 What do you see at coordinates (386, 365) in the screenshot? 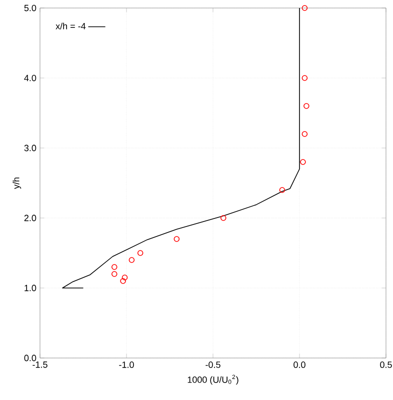
I see `x-tick-label: 0.5` at bounding box center [386, 365].